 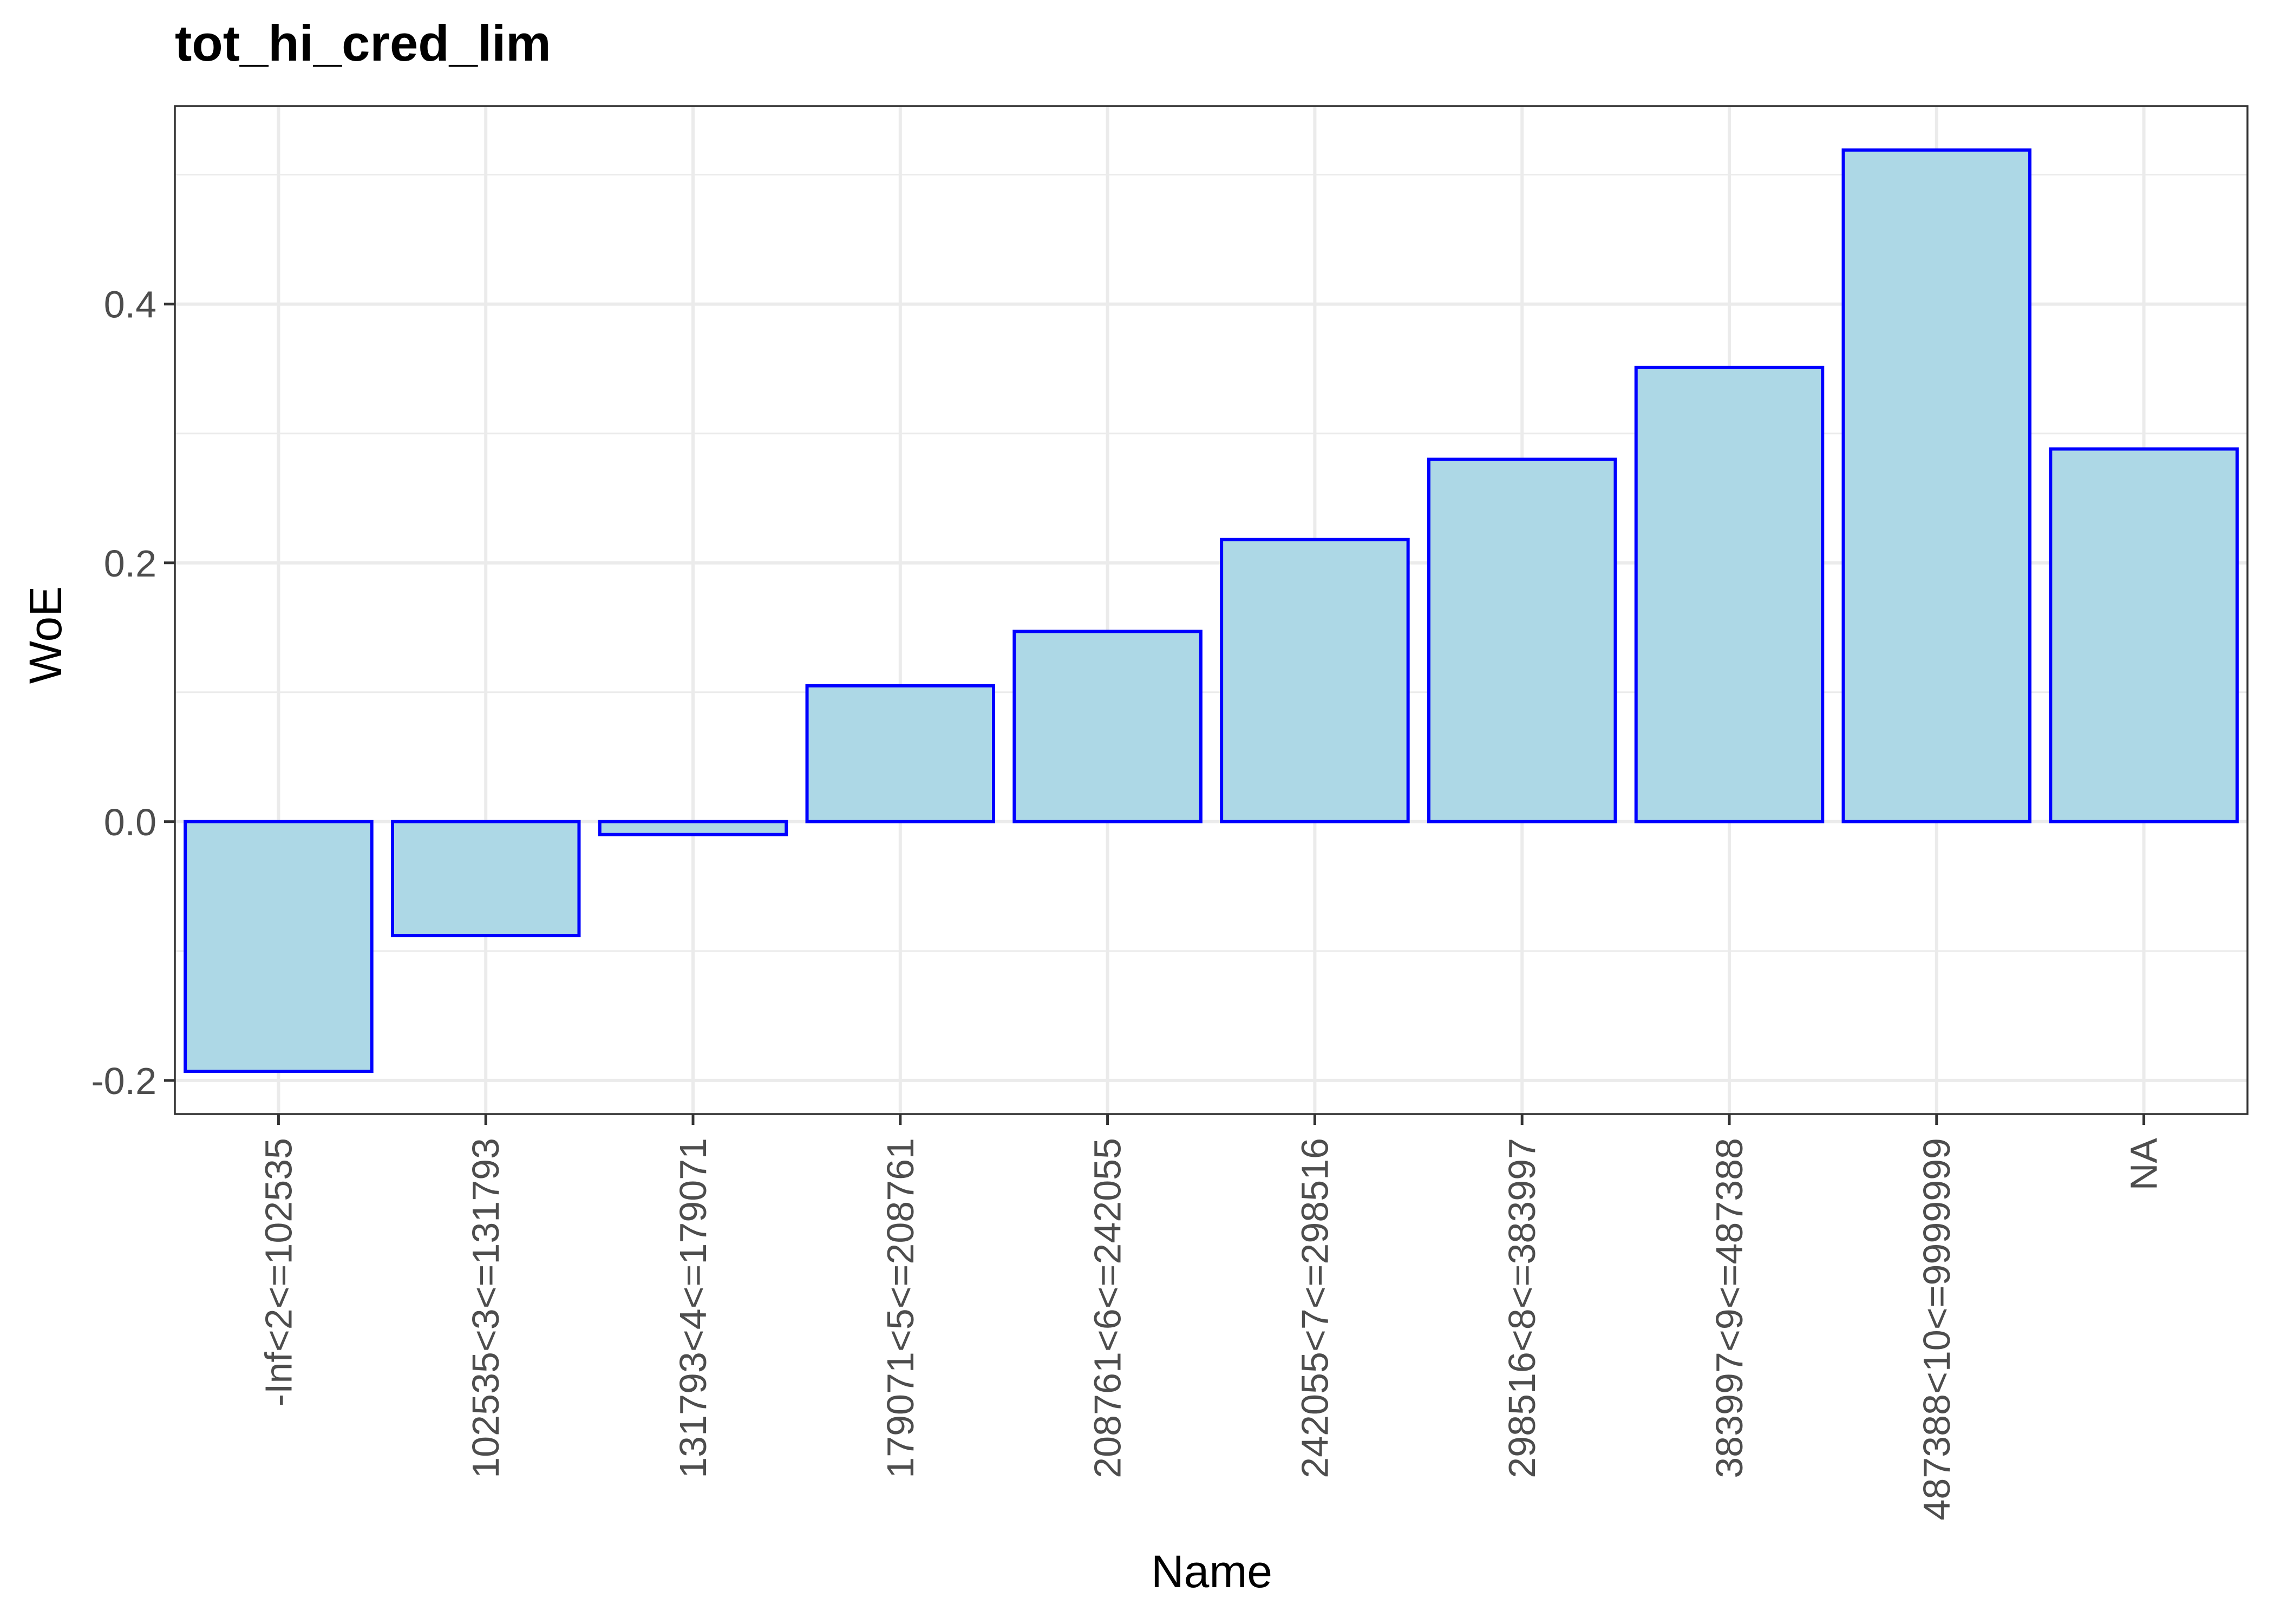 I want to click on x-tick-label: 208761<6<=242055, so click(x=1108, y=1308).